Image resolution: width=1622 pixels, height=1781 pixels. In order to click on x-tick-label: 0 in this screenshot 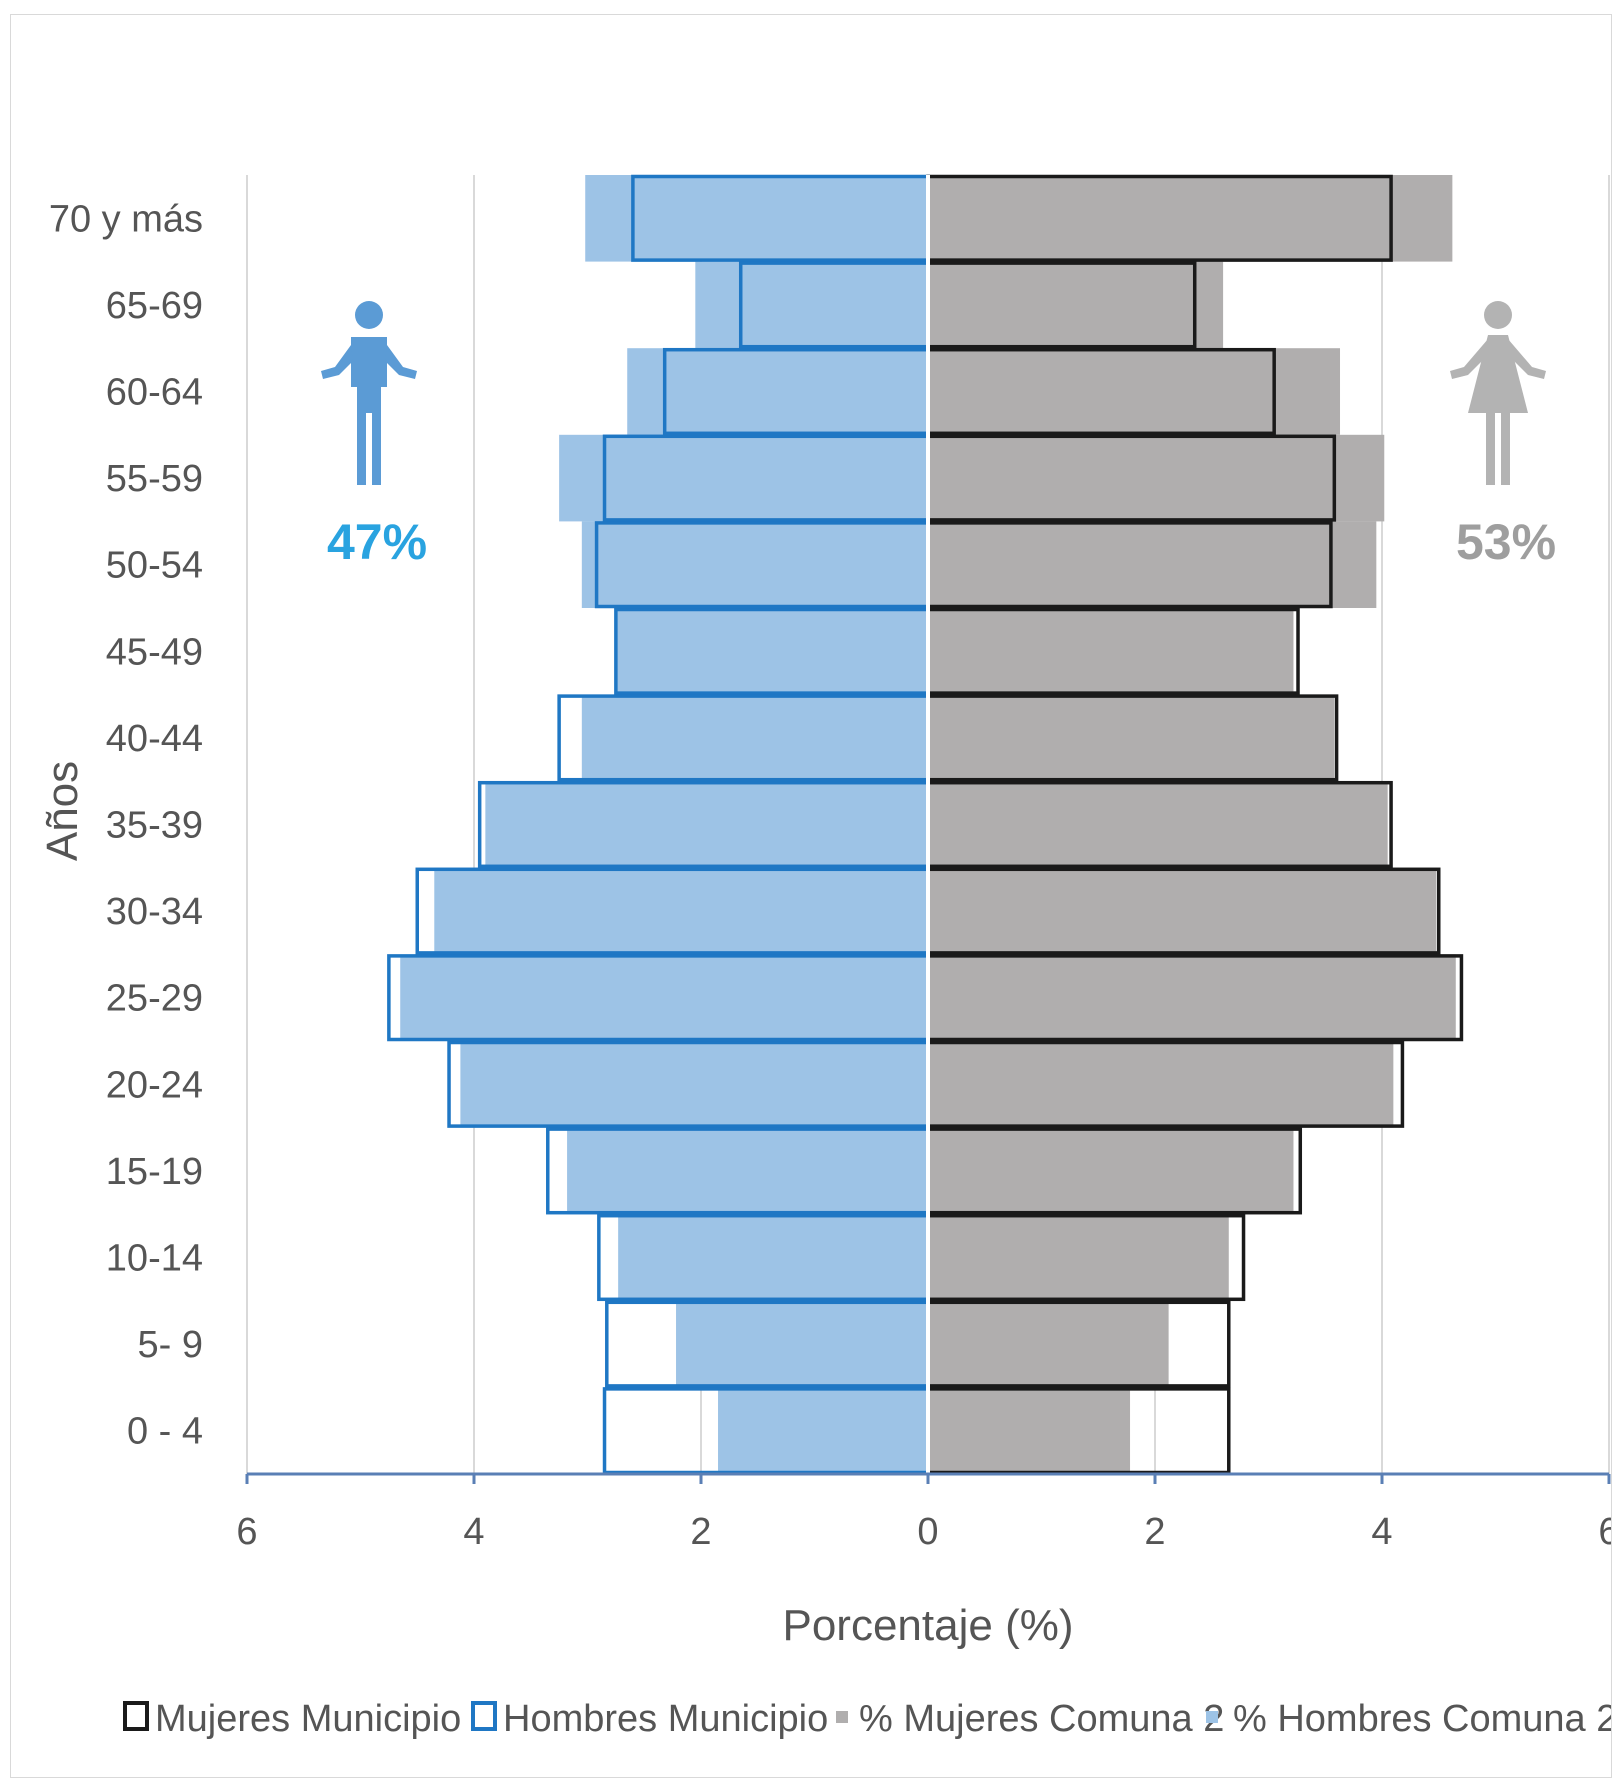, I will do `click(927, 1532)`.